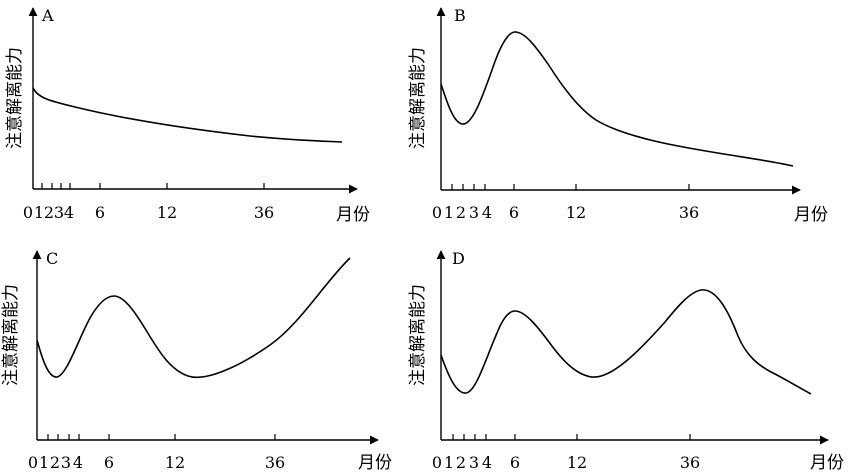 The height and width of the screenshot is (473, 850). I want to click on panel-b-tick-label-36: 36, so click(689, 212).